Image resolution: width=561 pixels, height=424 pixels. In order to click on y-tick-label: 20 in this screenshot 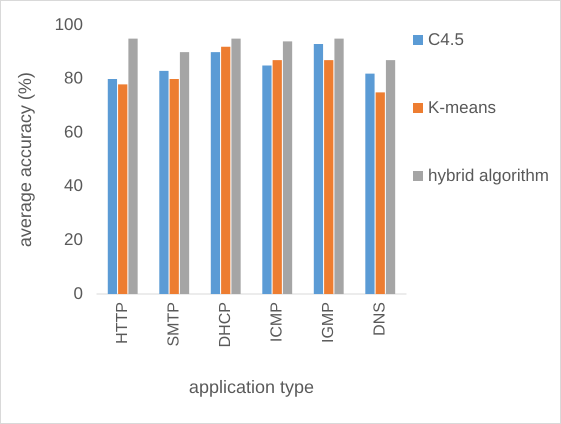, I will do `click(73, 239)`.